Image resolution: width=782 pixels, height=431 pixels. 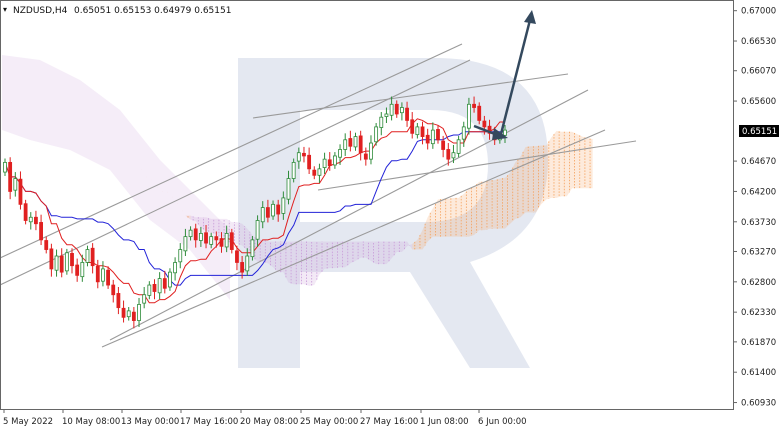 I want to click on x-tick-label: 1 Jun 08:00, so click(x=444, y=422).